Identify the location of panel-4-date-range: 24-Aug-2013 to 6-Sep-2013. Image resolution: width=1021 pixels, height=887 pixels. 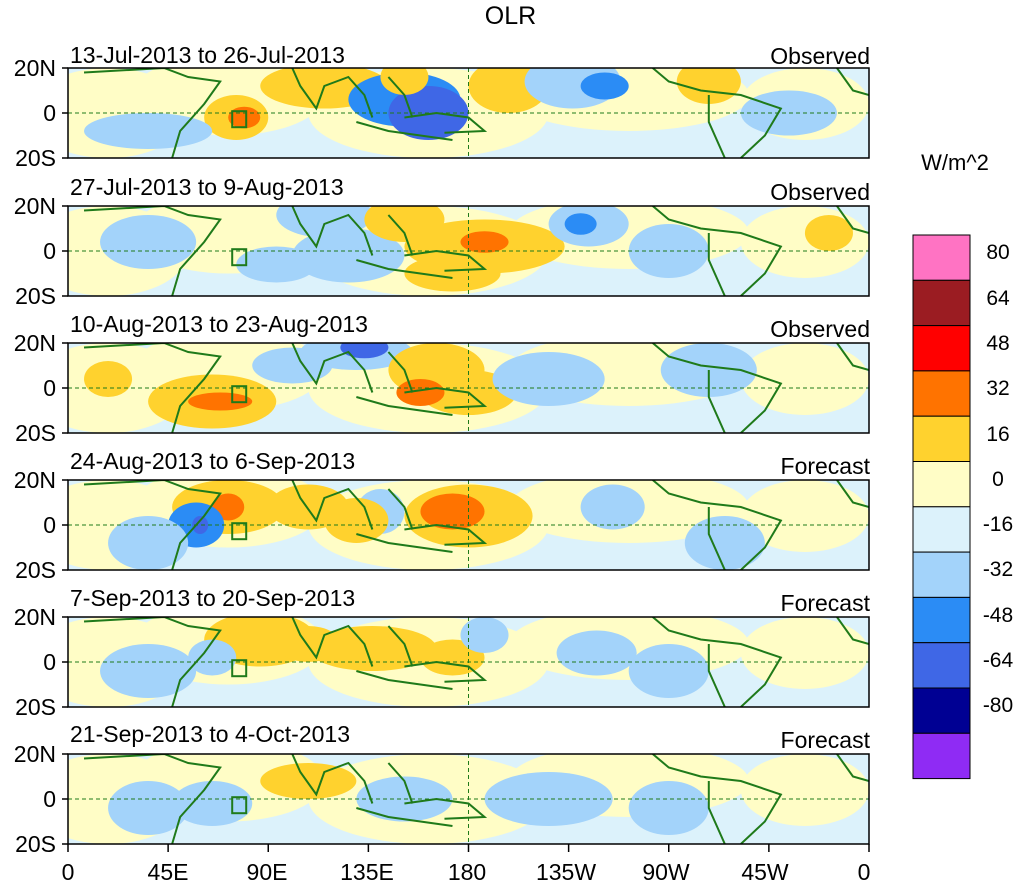
(213, 461).